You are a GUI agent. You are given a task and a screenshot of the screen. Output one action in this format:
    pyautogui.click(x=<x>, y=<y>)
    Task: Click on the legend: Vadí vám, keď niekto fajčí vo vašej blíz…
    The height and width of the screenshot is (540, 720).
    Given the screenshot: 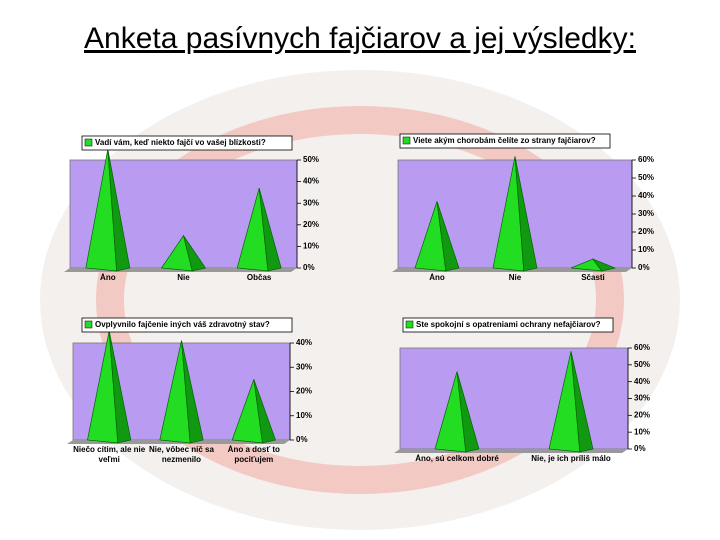 What is the action you would take?
    pyautogui.click(x=187, y=143)
    